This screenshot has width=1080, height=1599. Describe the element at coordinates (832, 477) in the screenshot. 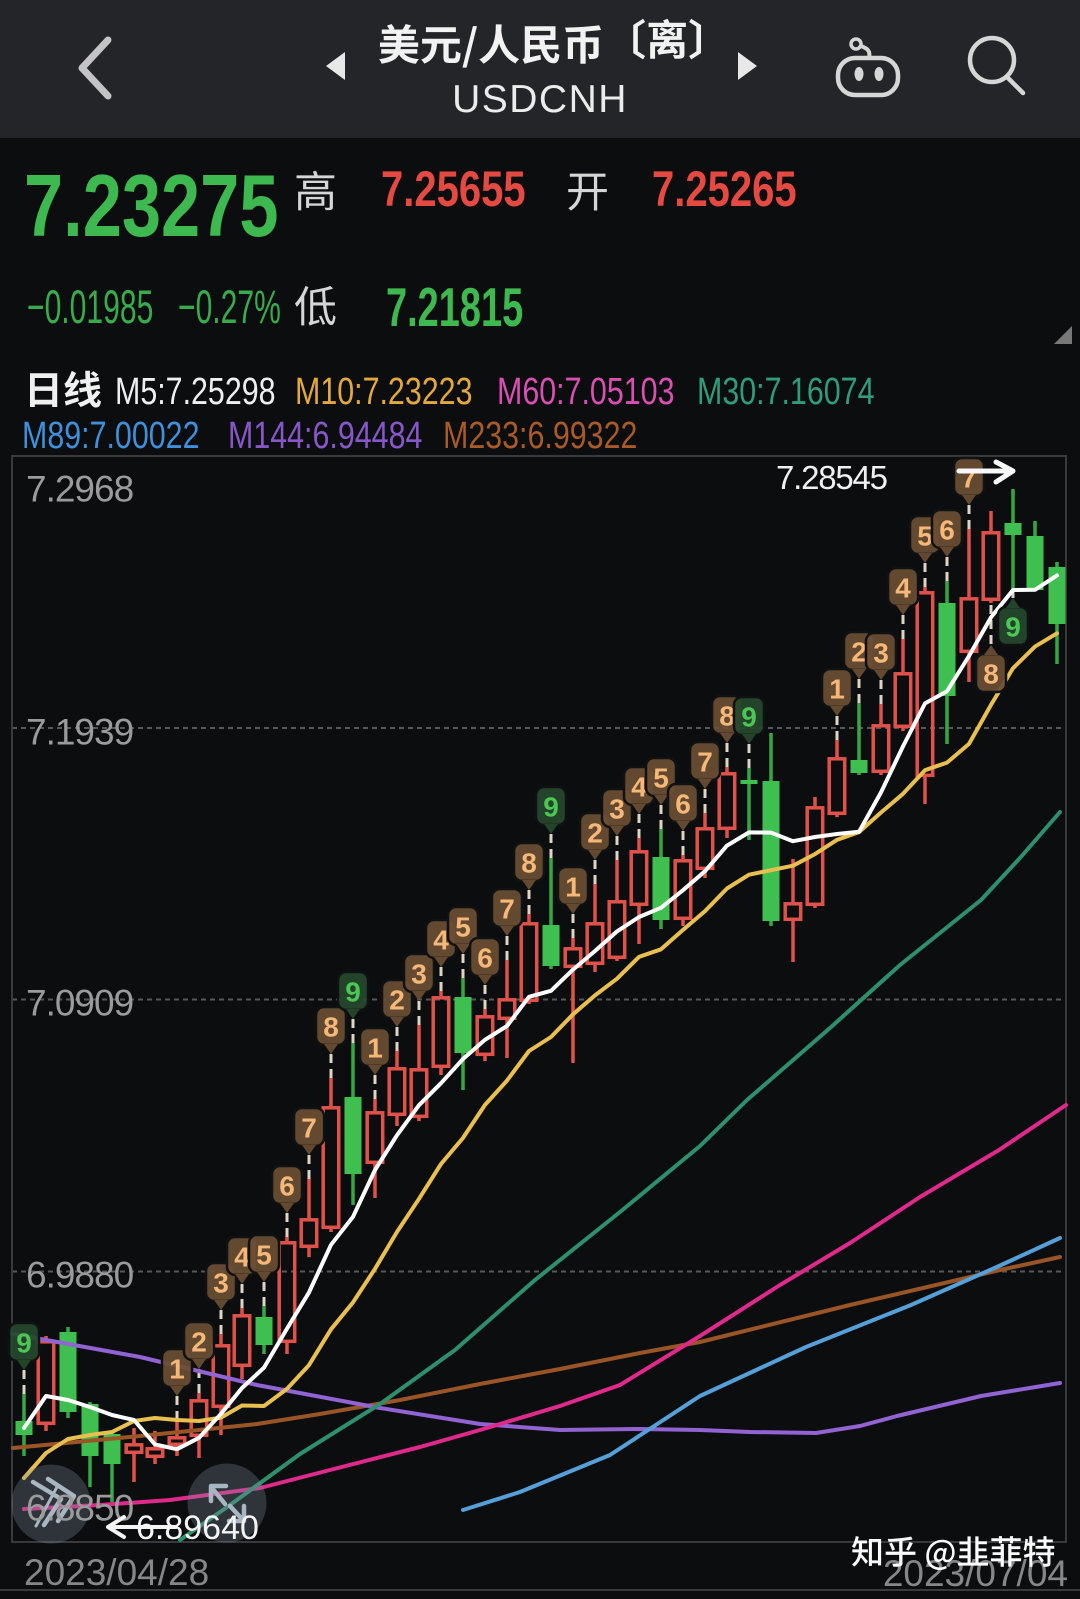

I see `svg-text: 7.28545` at that location.